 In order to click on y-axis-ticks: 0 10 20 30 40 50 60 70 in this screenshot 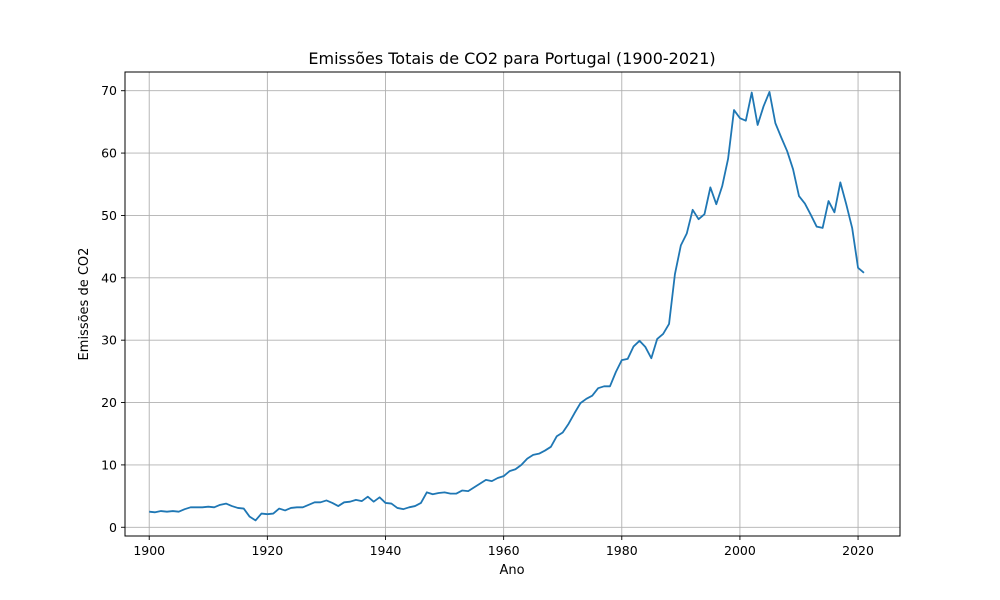, I will do `click(113, 309)`.